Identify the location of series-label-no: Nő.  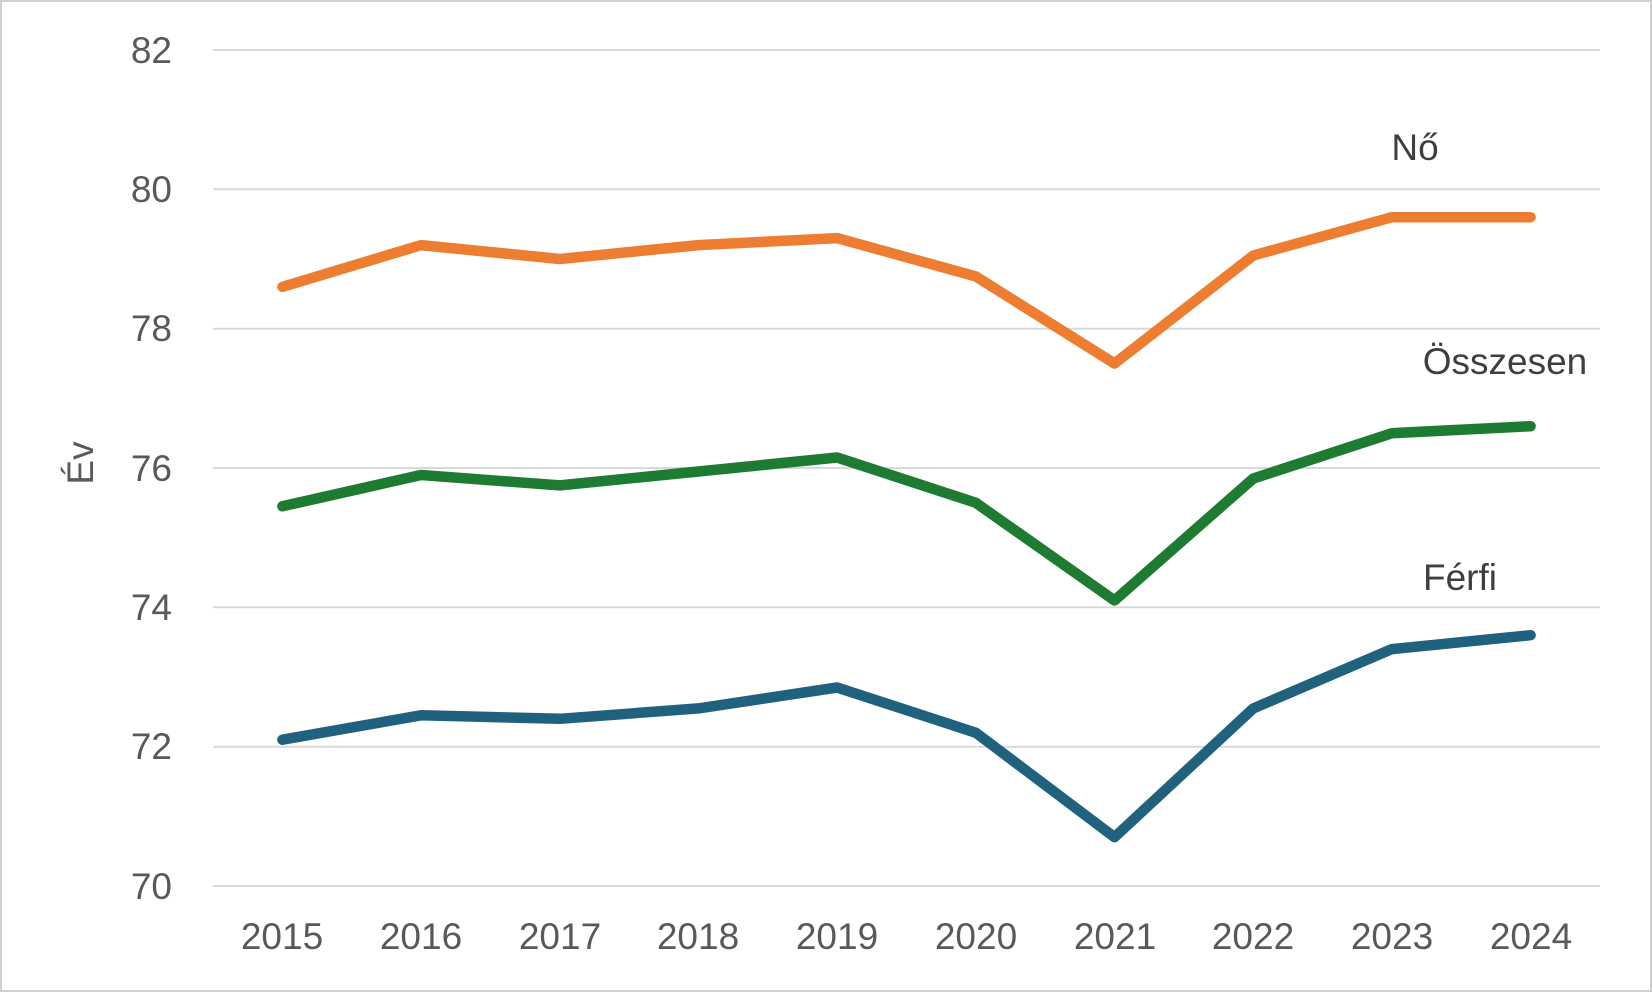
(1415, 147).